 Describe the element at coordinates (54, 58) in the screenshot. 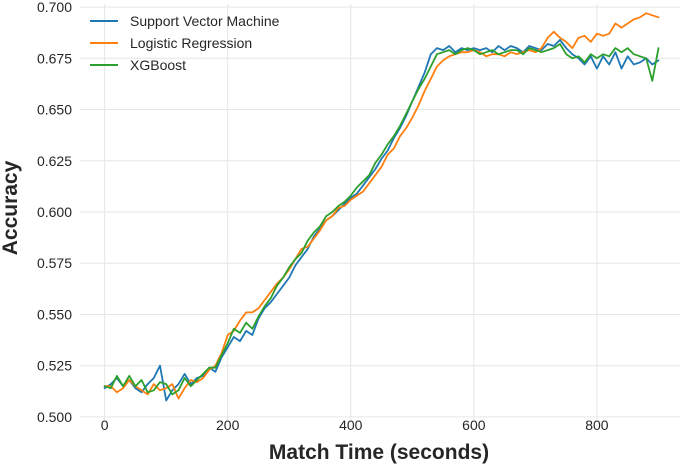

I see `y-tick-label: 0.675` at that location.